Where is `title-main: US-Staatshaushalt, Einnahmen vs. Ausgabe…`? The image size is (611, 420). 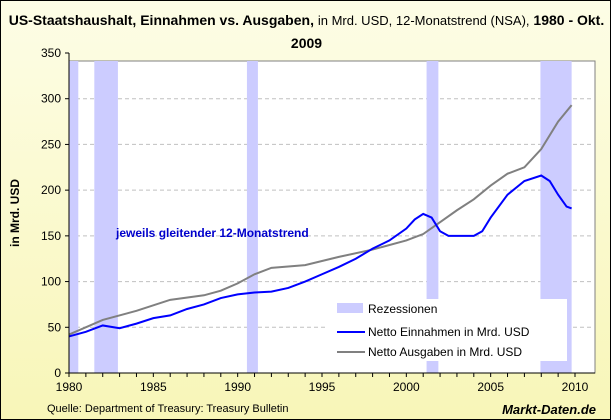
title-main: US-Staatshaushalt, Einnahmen vs. Ausgabe… is located at coordinates (161, 20).